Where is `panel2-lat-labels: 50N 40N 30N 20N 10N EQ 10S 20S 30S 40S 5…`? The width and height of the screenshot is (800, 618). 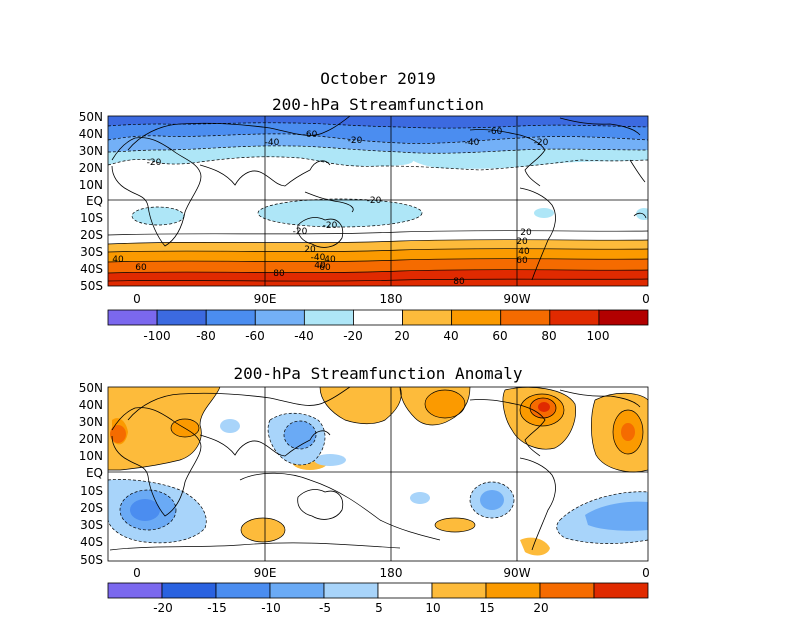
panel2-lat-labels: 50N 40N 30N 20N 10N EQ 10S 20S 30S 40S 5… is located at coordinates (91, 474).